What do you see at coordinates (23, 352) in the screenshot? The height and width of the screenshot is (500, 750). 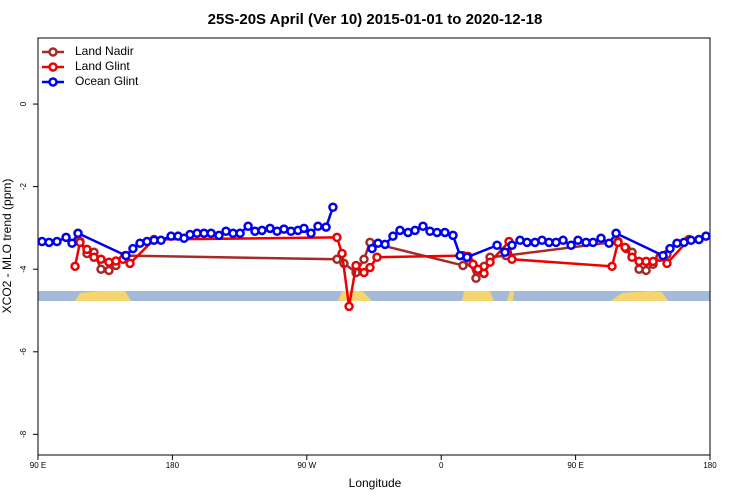 I see `y-tick-label: -6` at bounding box center [23, 352].